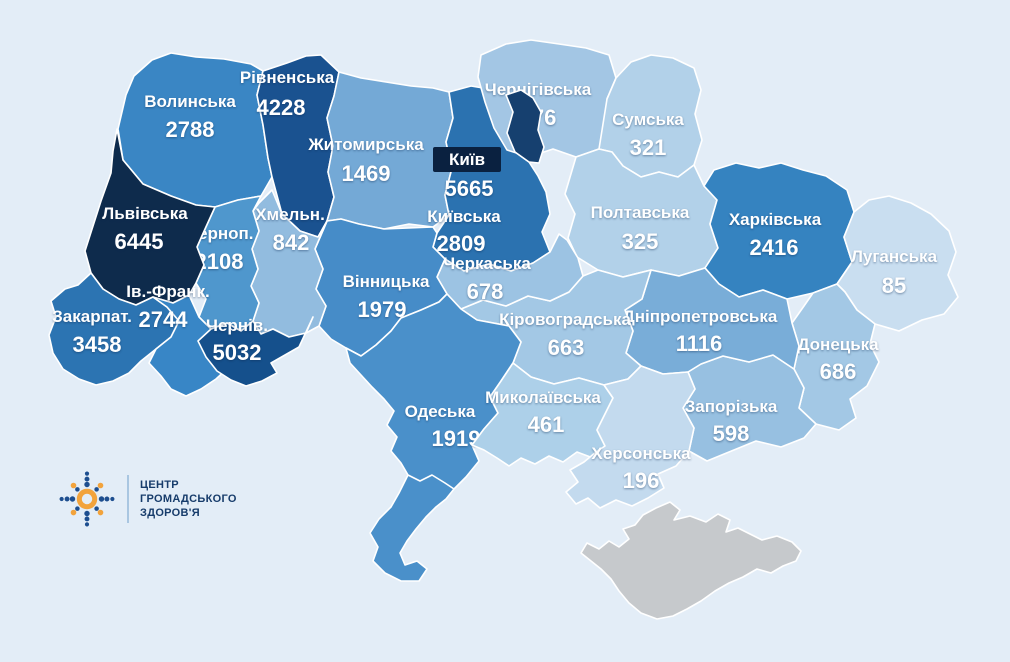 The height and width of the screenshot is (662, 1010). I want to click on region-poltavska-label: Полтавська, so click(640, 212).